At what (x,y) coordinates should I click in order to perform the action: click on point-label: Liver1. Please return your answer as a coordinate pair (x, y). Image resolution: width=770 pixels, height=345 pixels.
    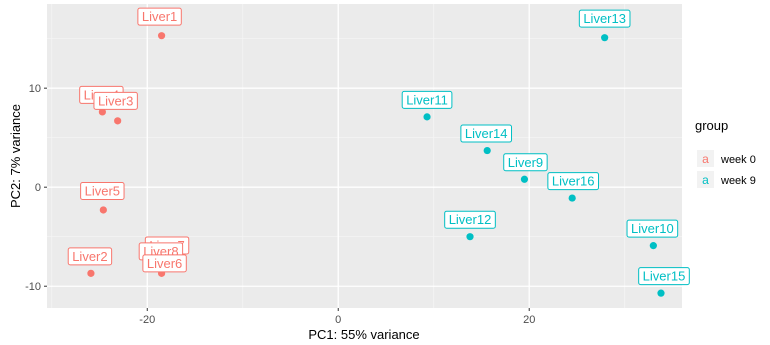
    Looking at the image, I should click on (159, 16).